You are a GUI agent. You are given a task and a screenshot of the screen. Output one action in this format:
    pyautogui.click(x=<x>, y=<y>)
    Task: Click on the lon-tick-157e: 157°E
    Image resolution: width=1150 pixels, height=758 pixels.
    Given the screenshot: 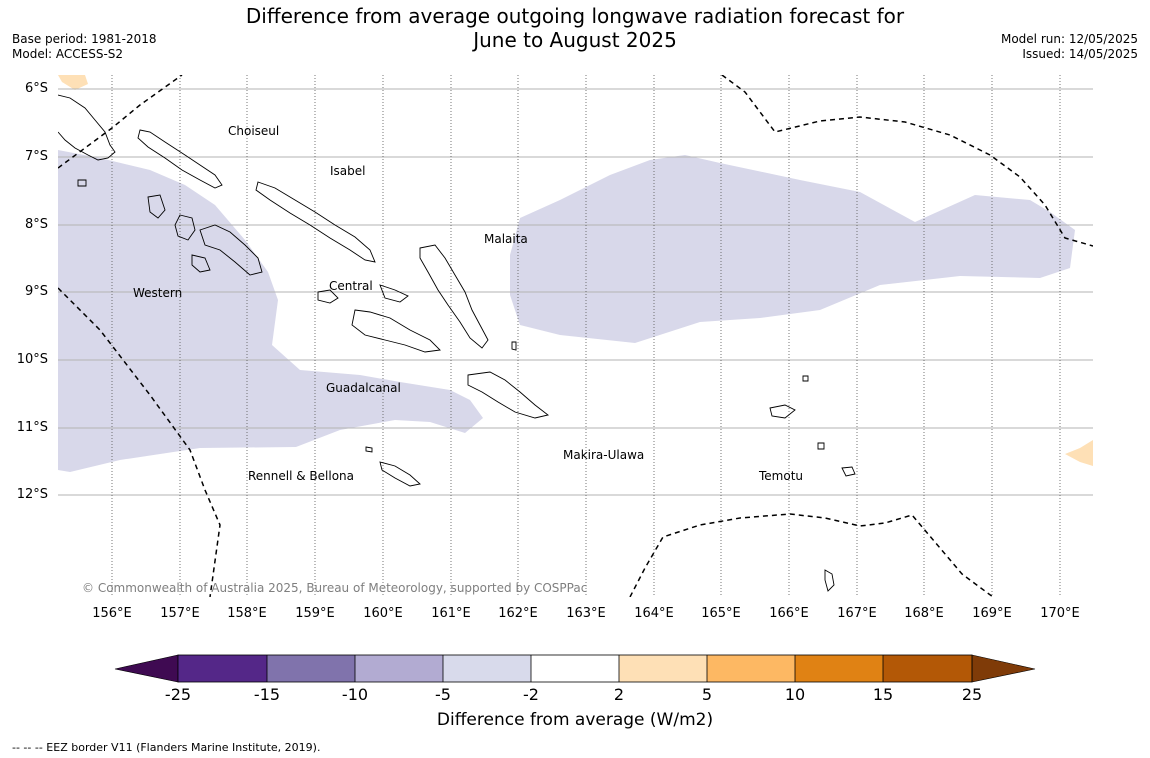 What is the action you would take?
    pyautogui.click(x=180, y=613)
    